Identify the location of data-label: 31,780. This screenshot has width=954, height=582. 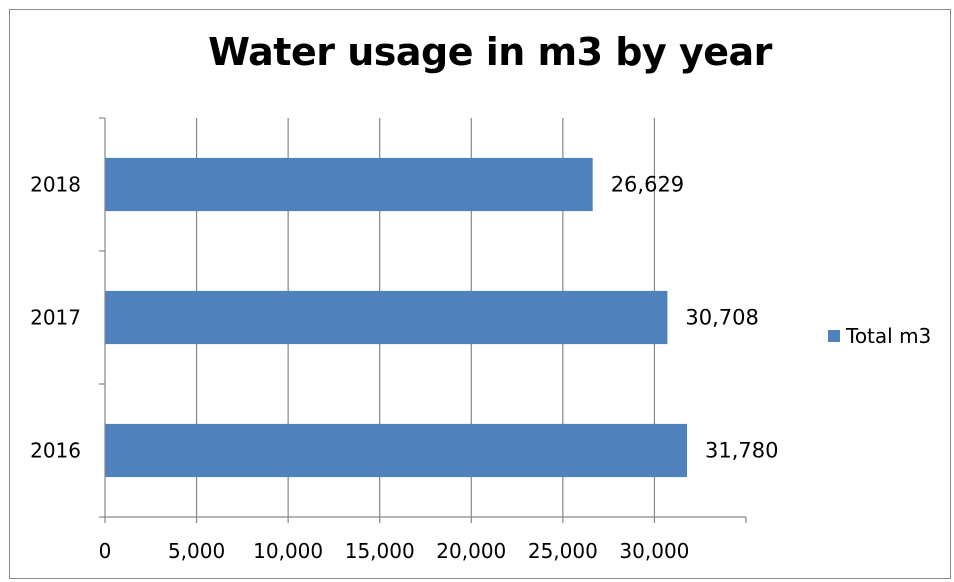
(741, 451).